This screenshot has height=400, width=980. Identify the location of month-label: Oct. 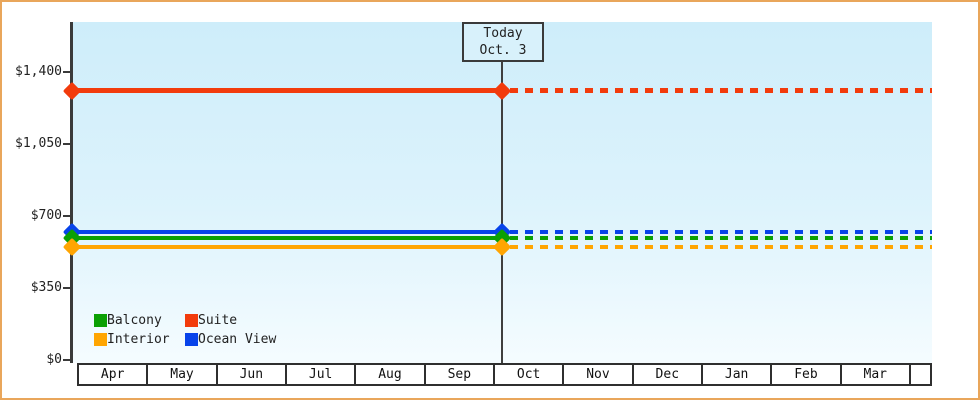
(528, 374).